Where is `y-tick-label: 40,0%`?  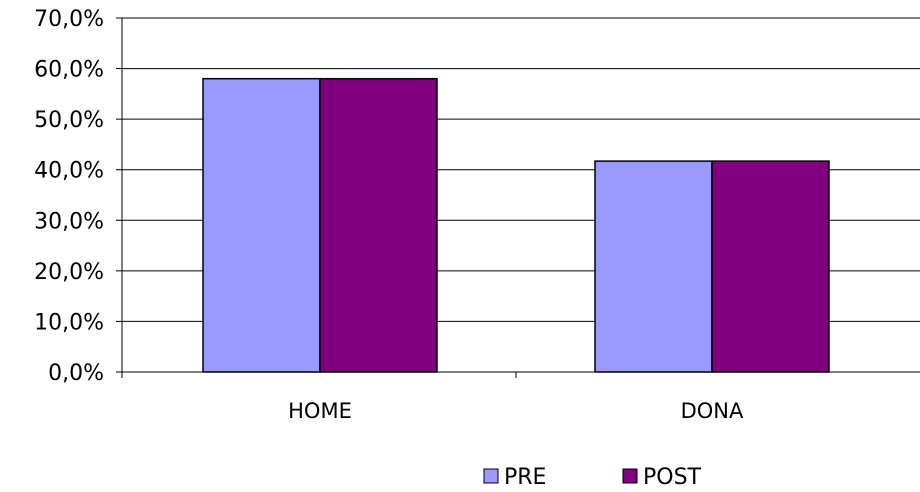 y-tick-label: 40,0% is located at coordinates (69, 171).